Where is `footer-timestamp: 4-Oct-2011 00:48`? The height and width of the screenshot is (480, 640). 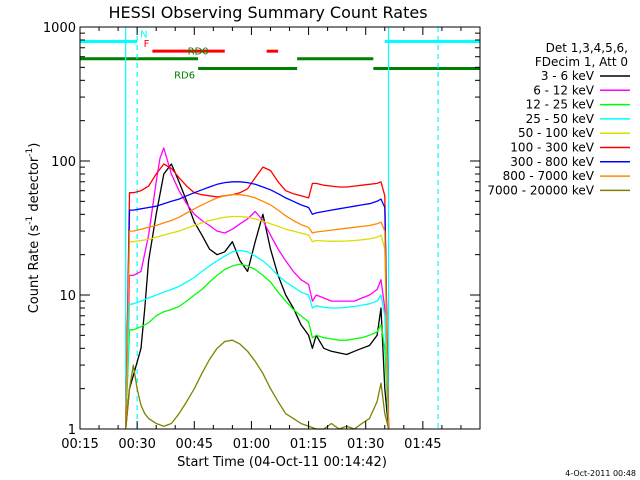 footer-timestamp: 4-Oct-2011 00:48 is located at coordinates (600, 473).